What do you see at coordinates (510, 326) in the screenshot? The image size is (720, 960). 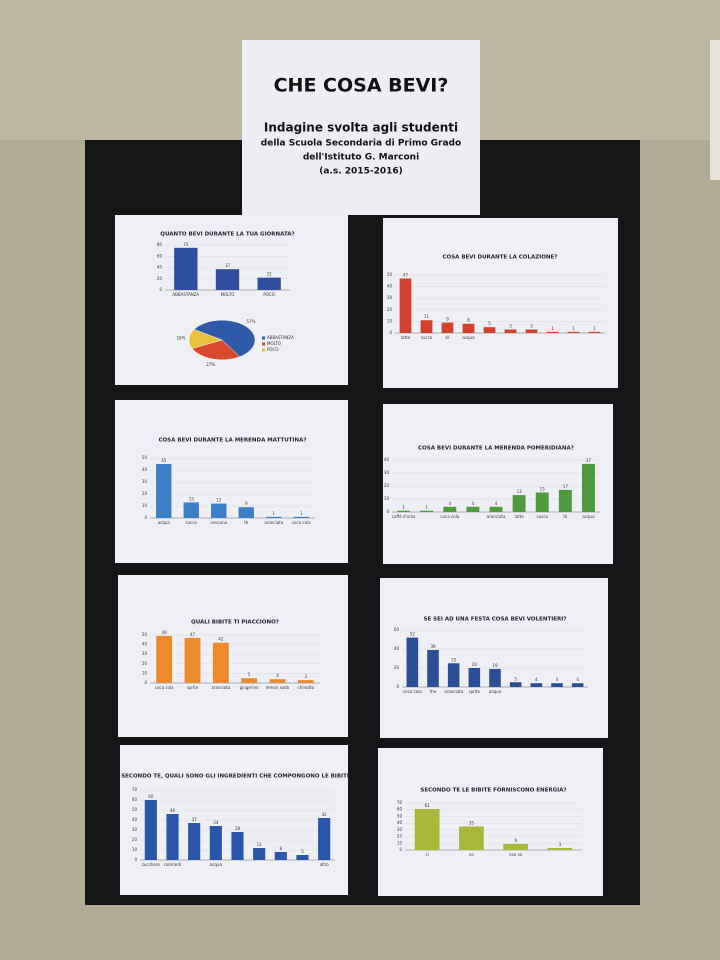 I see `value-label: 3` at bounding box center [510, 326].